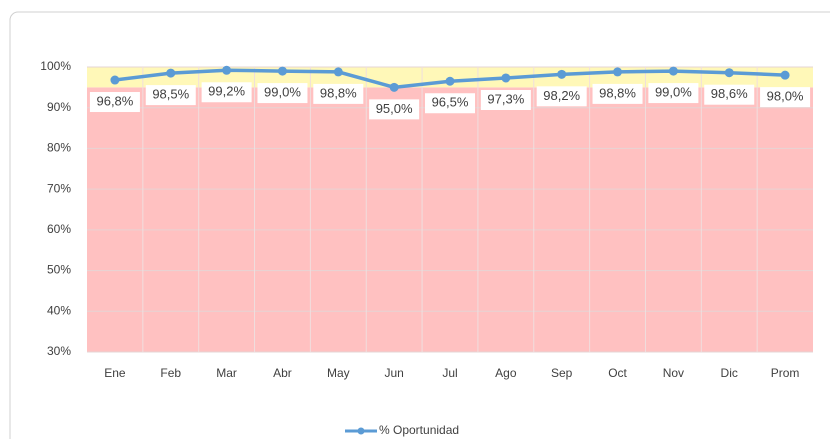  What do you see at coordinates (115, 373) in the screenshot?
I see `x-tick-label: Ene` at bounding box center [115, 373].